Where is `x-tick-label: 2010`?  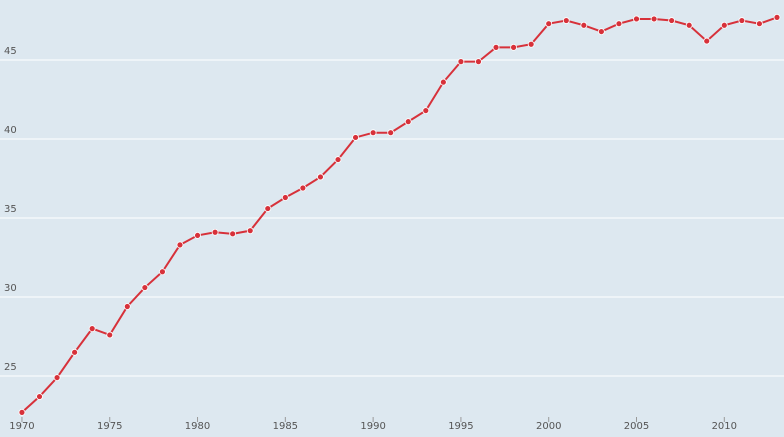
x-tick-label: 2010 is located at coordinates (724, 426).